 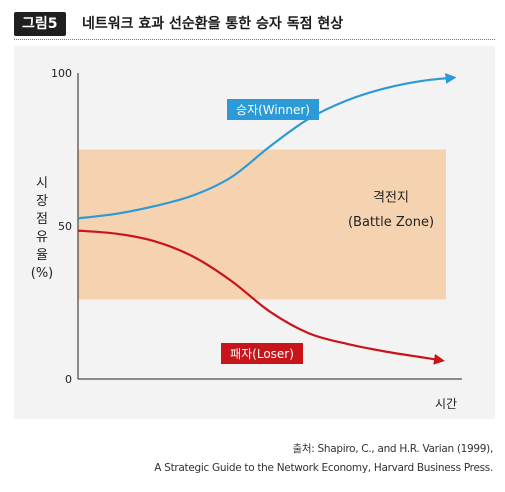 I want to click on y-axis-label-char: 장, so click(x=42, y=201).